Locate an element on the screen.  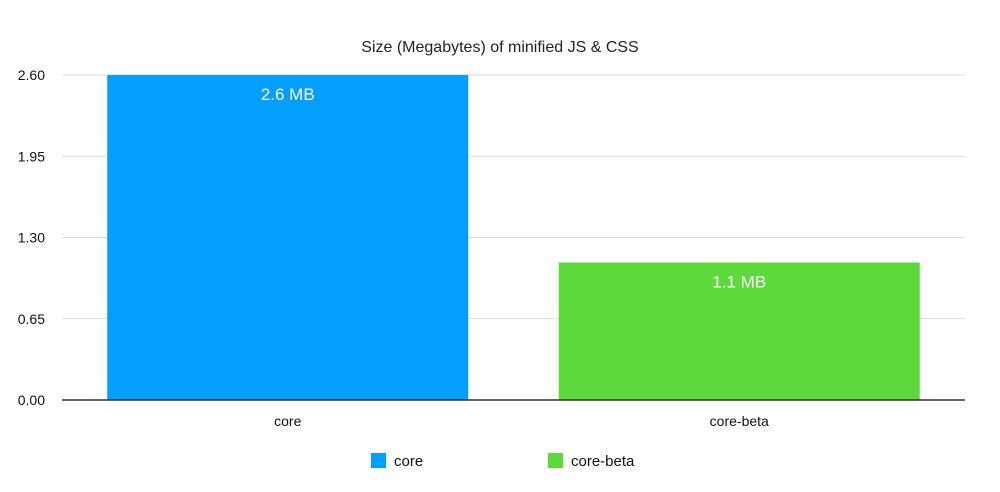
x-tick-label: core-beta is located at coordinates (739, 421).